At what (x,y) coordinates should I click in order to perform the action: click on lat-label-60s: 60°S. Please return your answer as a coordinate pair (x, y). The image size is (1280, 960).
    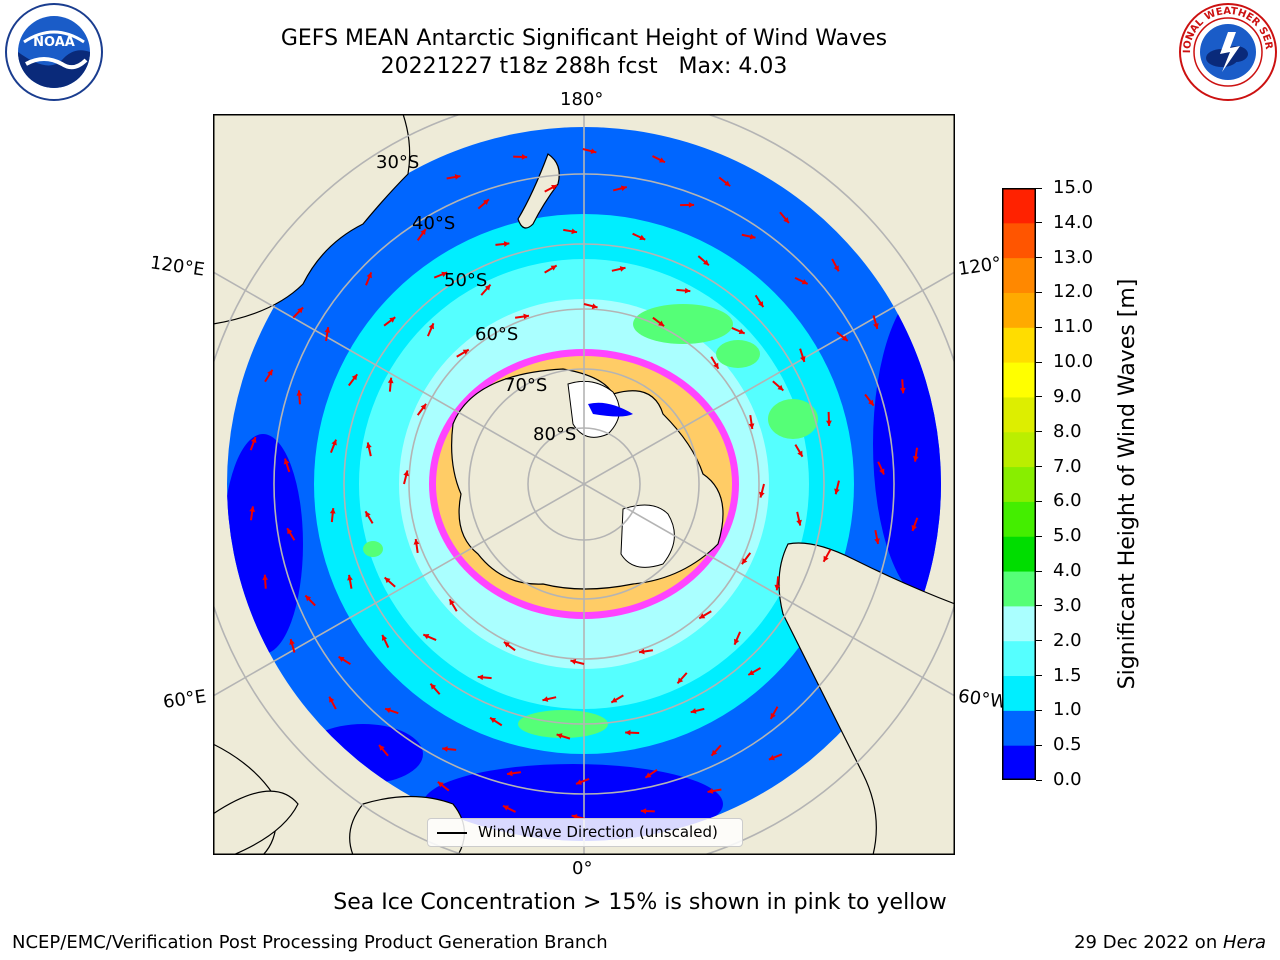
    Looking at the image, I should click on (497, 334).